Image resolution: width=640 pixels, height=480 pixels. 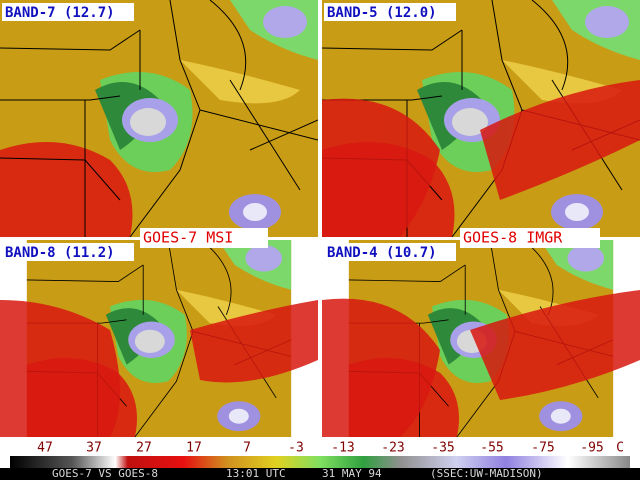 What do you see at coordinates (382, 253) in the screenshot?
I see `panel-label: BAND-4 (10.7)` at bounding box center [382, 253].